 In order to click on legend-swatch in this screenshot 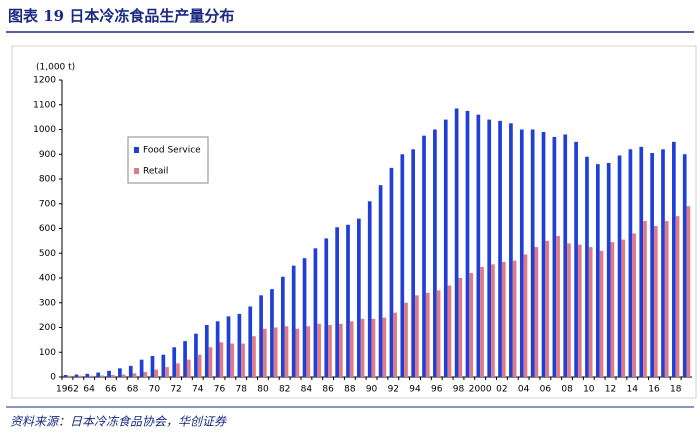, I will do `click(136, 150)`.